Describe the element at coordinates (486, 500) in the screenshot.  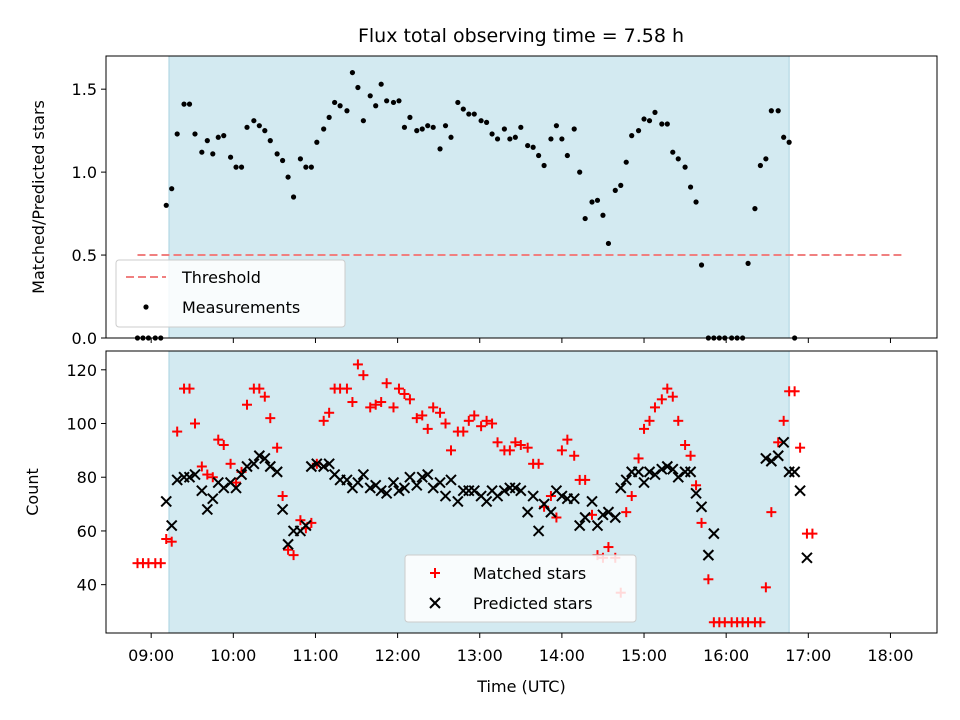
I see `predicted-stars-points` at that location.